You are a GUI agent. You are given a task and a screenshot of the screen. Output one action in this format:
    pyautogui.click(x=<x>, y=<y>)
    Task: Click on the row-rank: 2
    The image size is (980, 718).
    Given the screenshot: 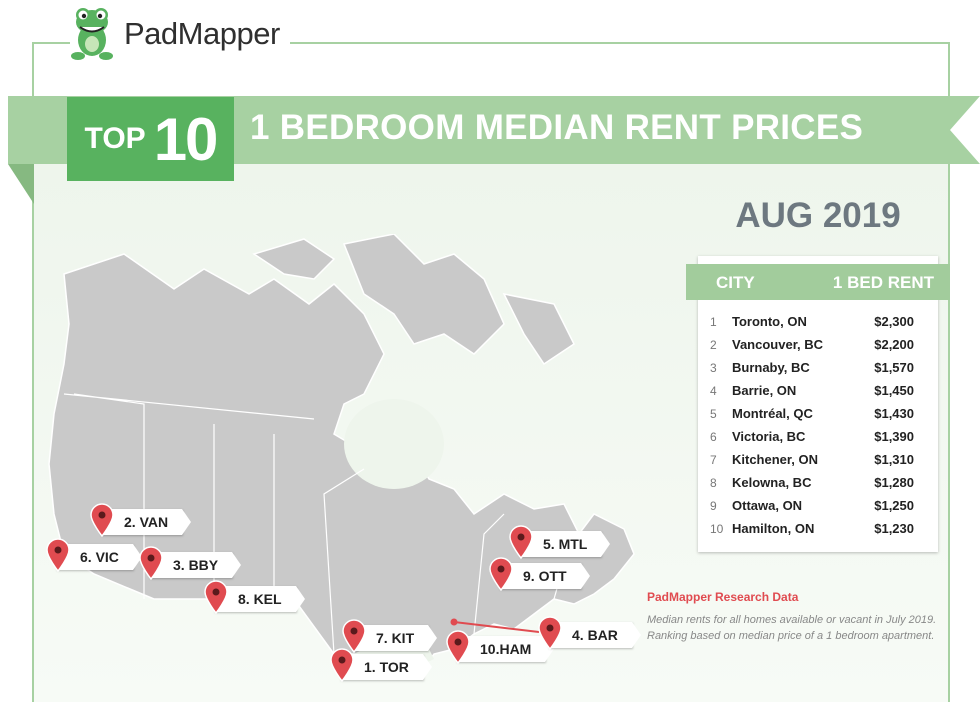 What is the action you would take?
    pyautogui.click(x=713, y=345)
    